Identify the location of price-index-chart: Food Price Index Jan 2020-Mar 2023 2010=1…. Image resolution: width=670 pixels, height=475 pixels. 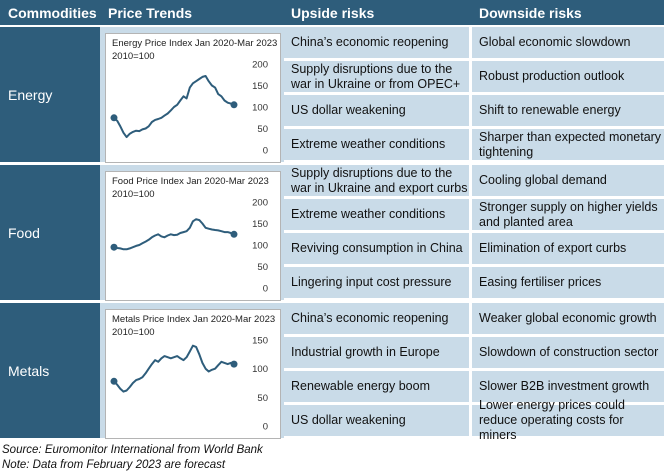
(193, 236).